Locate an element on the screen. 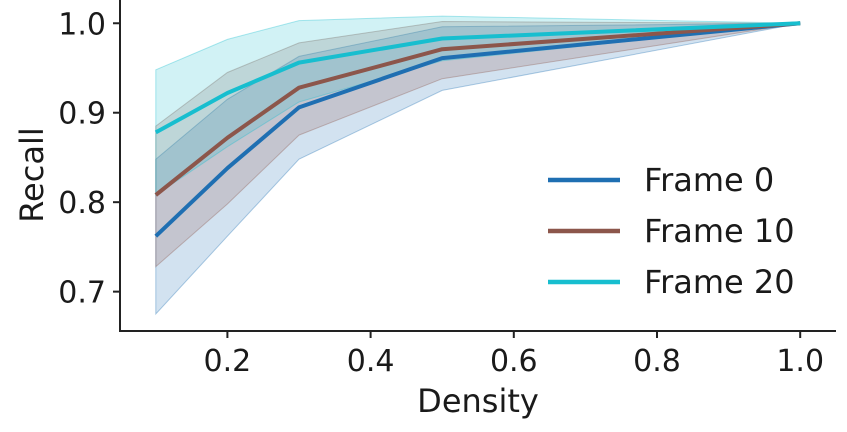  legend-label: Frame 0 is located at coordinates (709, 180).